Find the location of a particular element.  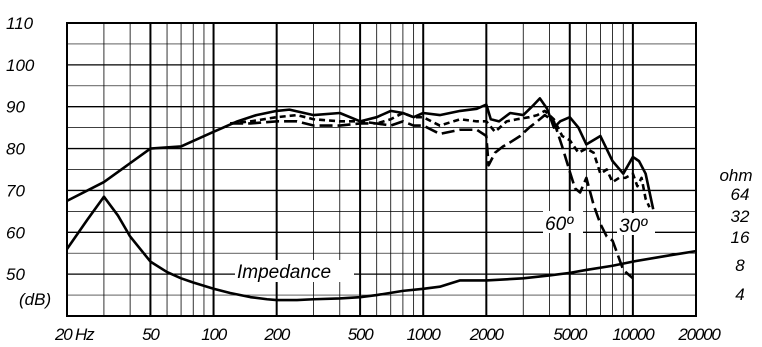

y-tick-label: 50 is located at coordinates (15, 274).